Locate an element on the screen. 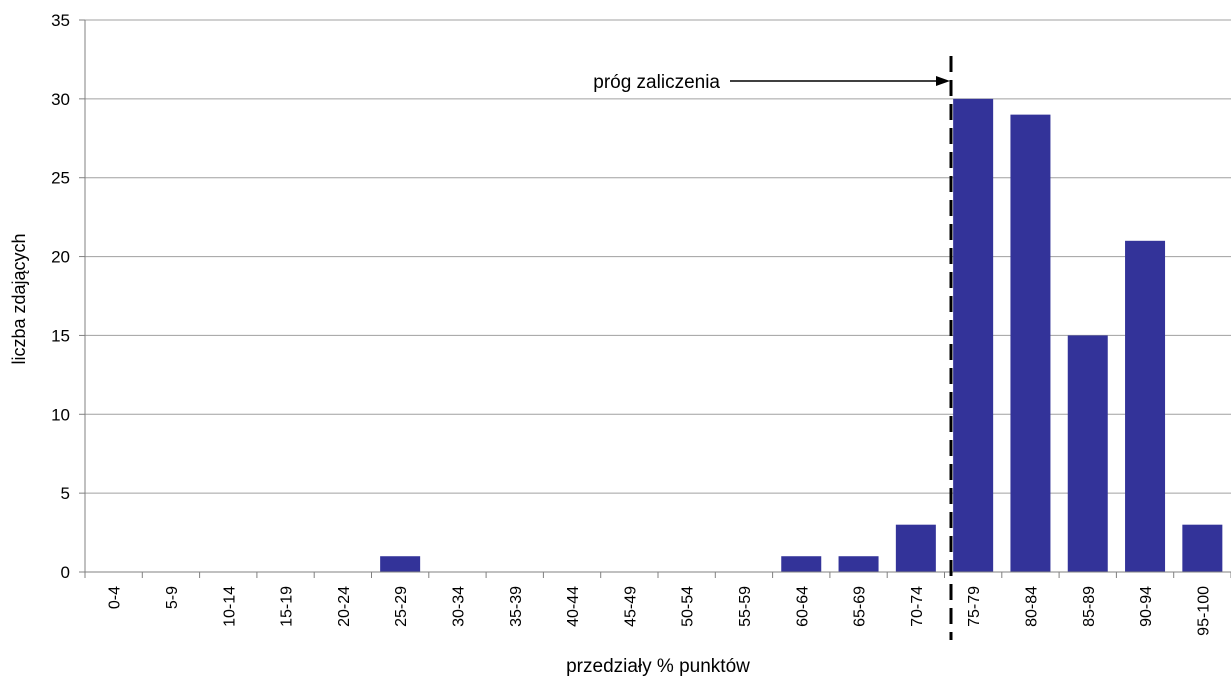 The image size is (1231, 677). x-tick-label: 75-79 is located at coordinates (974, 606).